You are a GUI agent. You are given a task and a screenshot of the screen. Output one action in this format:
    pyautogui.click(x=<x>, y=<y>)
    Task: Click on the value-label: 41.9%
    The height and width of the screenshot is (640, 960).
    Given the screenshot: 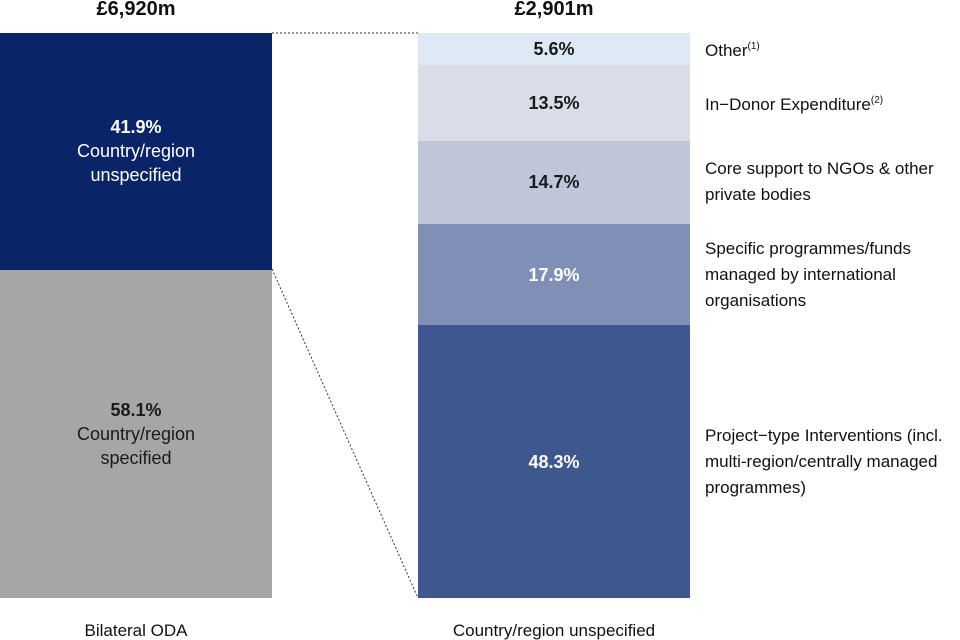 What is the action you would take?
    pyautogui.click(x=136, y=127)
    